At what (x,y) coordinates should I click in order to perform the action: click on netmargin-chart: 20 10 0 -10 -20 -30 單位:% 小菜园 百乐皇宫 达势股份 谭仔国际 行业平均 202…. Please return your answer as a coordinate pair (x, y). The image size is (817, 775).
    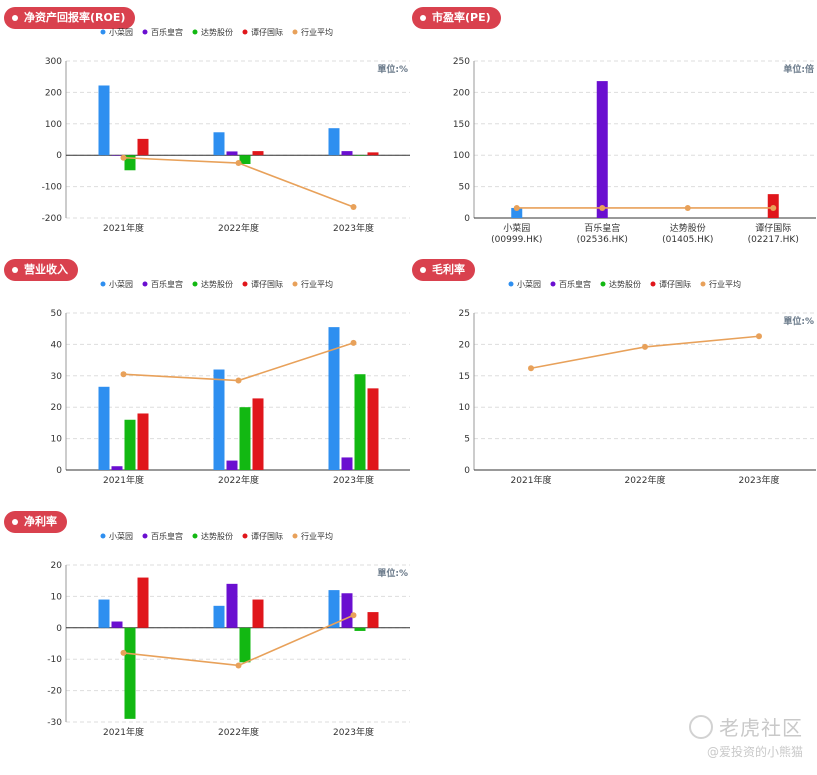
    Looking at the image, I should click on (228, 634).